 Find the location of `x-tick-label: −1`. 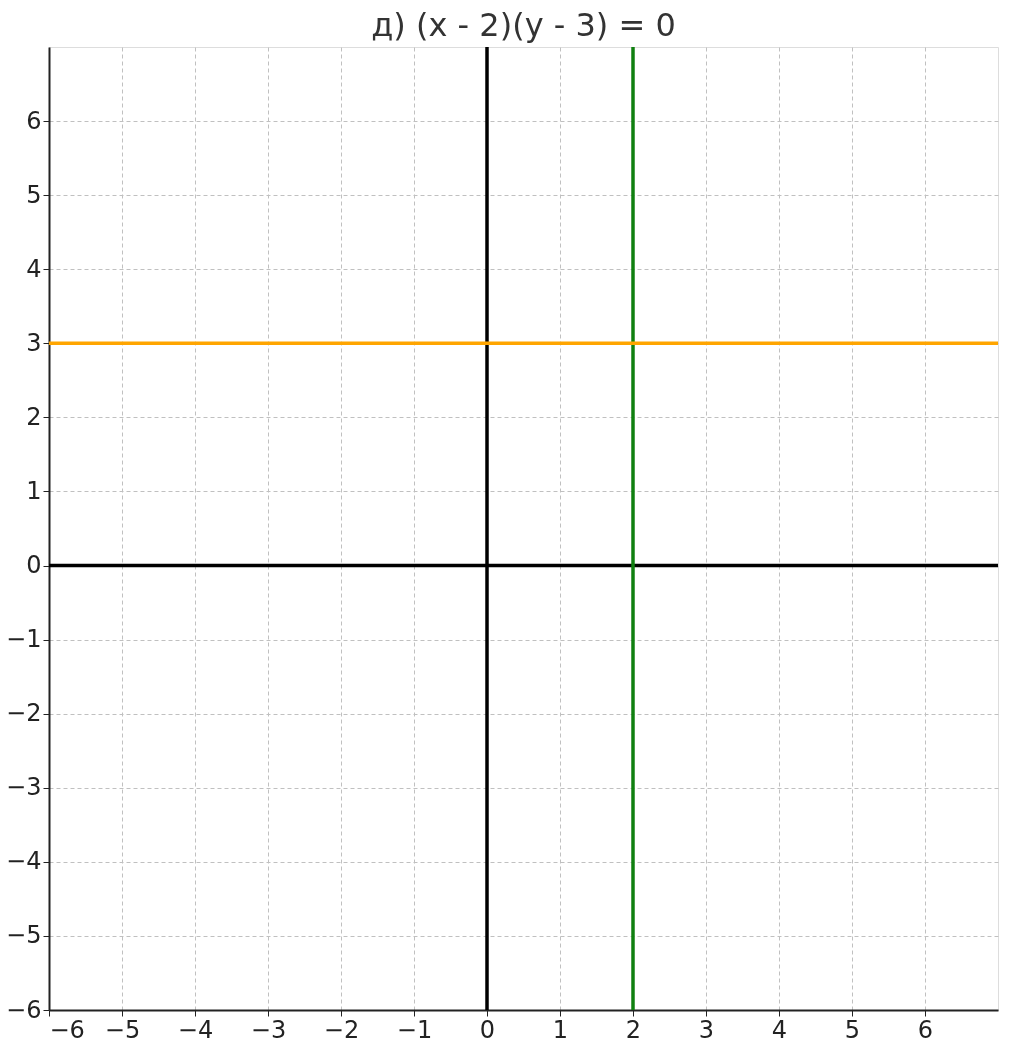

x-tick-label: −1 is located at coordinates (414, 1029).